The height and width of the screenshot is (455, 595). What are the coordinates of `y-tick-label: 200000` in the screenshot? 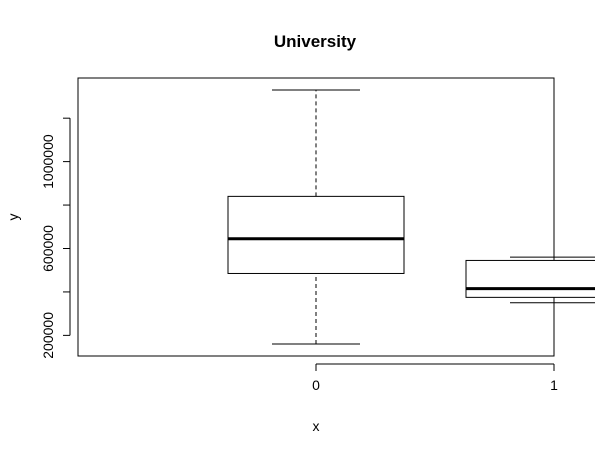 It's located at (48, 335).